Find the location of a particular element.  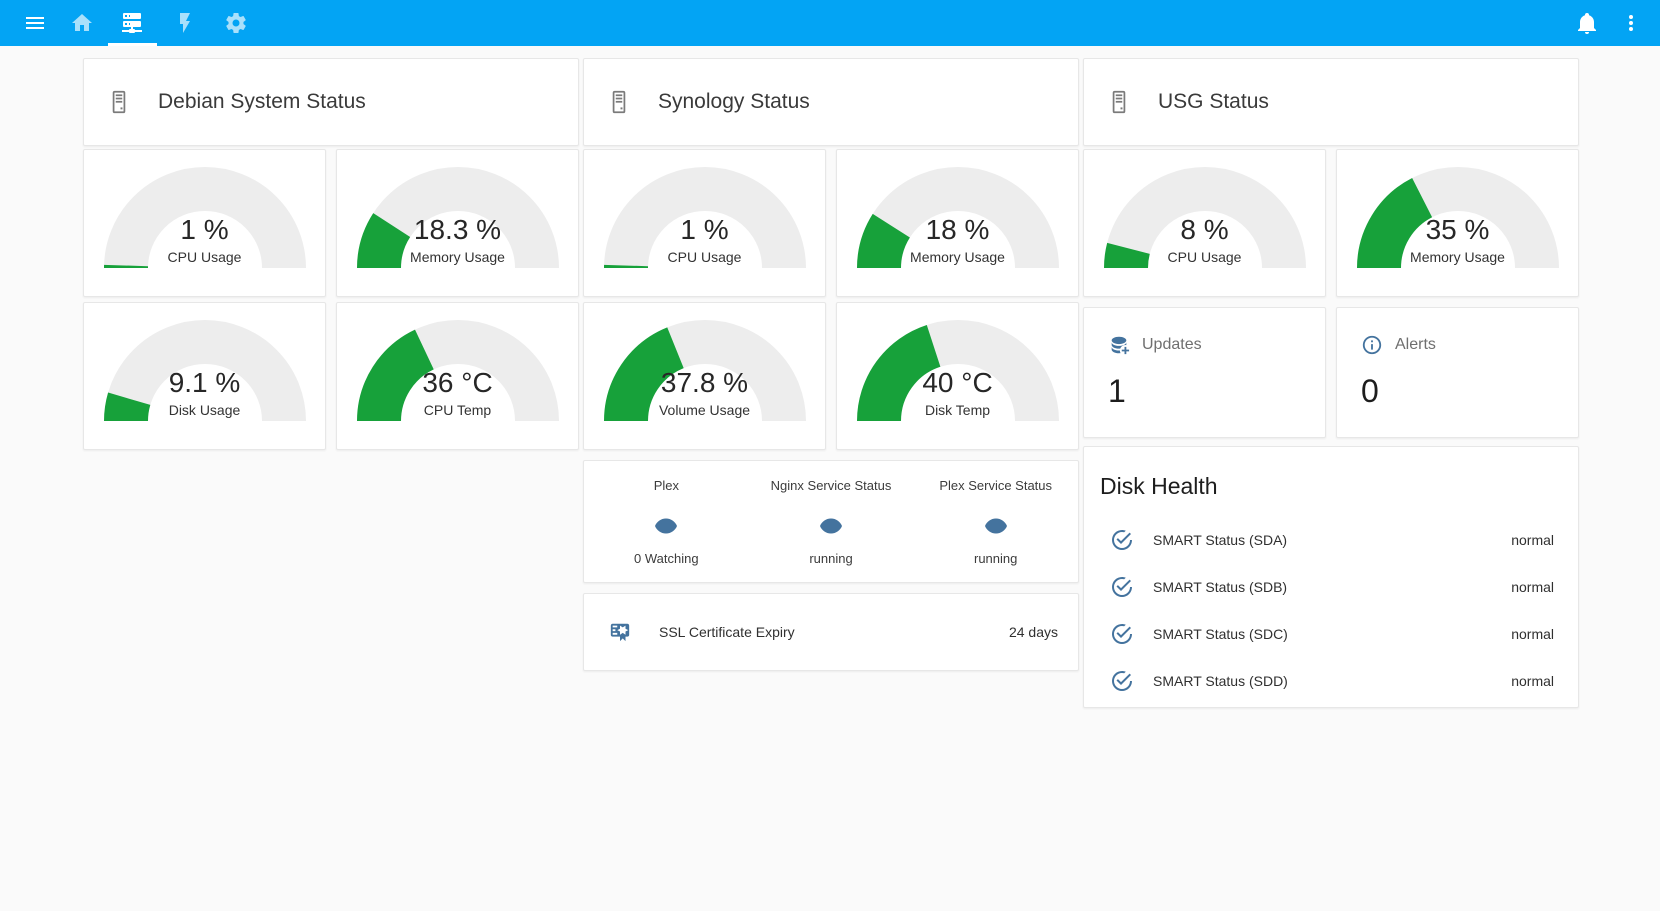

gauge-value: 37.8 % is located at coordinates (704, 382).